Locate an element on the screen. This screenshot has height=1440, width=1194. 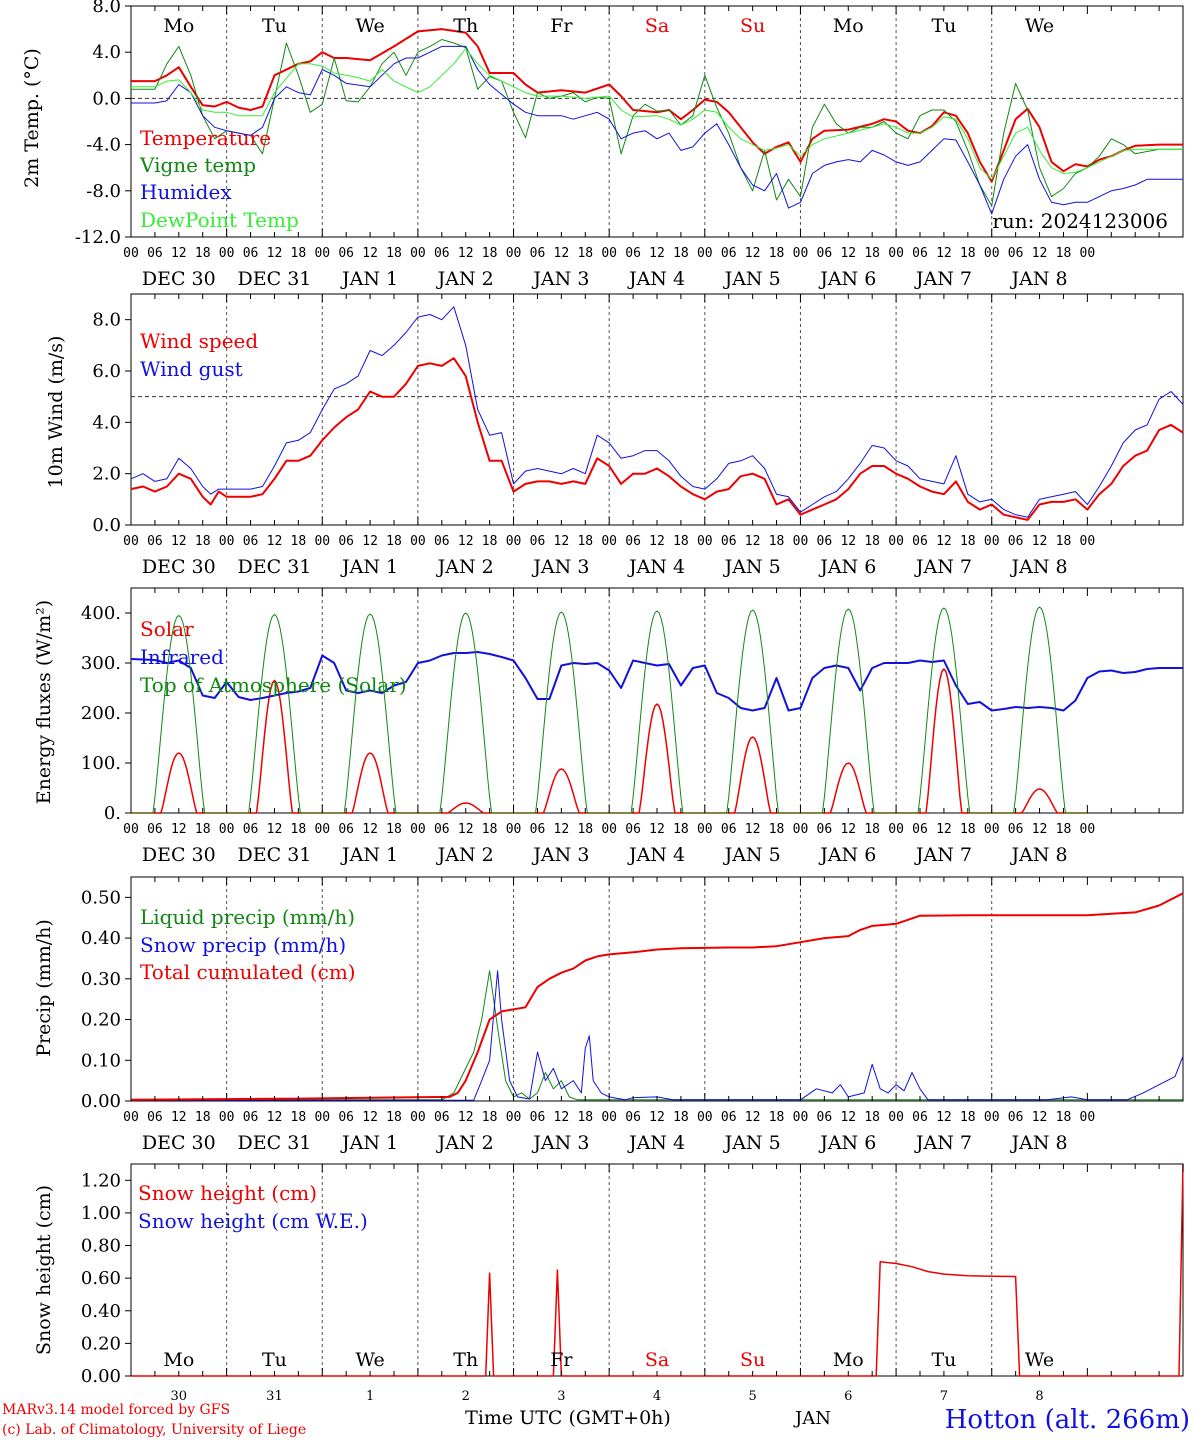
model-credit: MARv3.14 model forced by GFS is located at coordinates (116, 1410).